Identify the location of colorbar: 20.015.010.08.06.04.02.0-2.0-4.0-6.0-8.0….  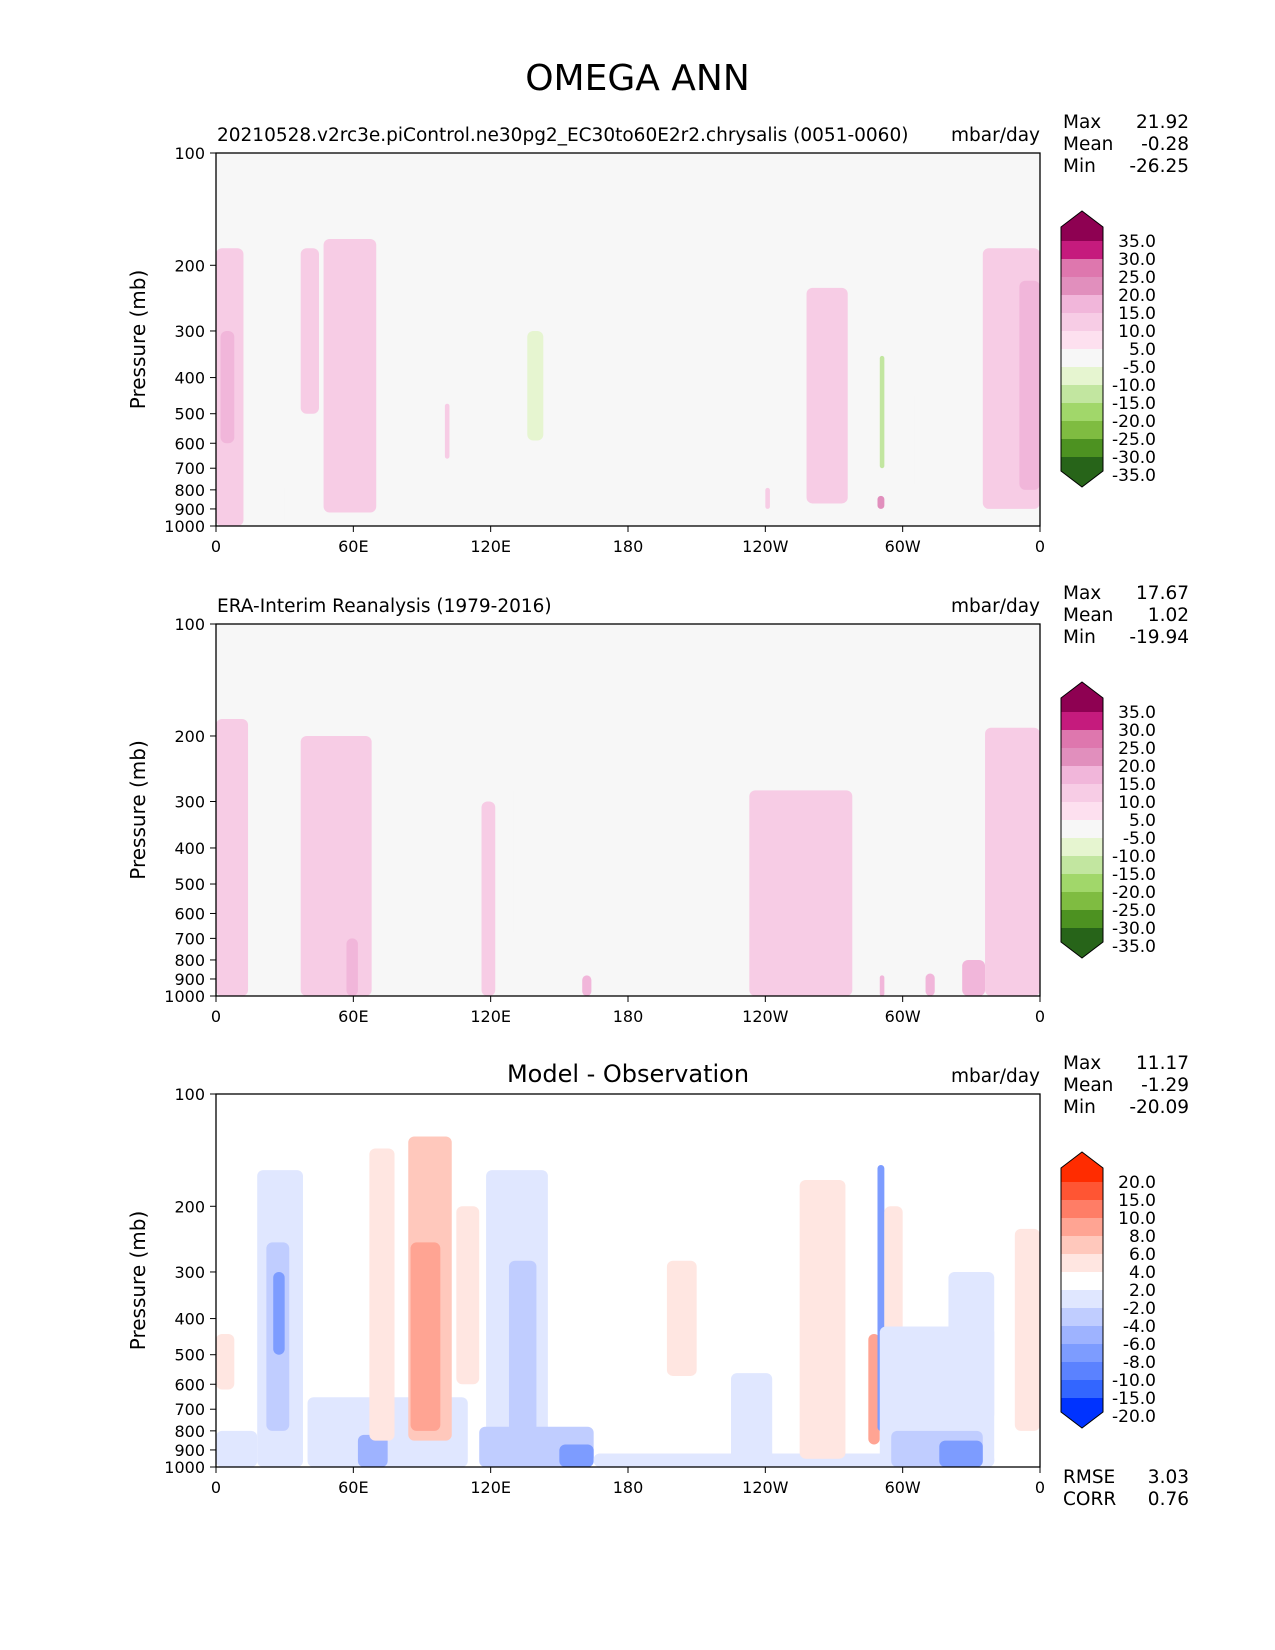
(1108, 1290).